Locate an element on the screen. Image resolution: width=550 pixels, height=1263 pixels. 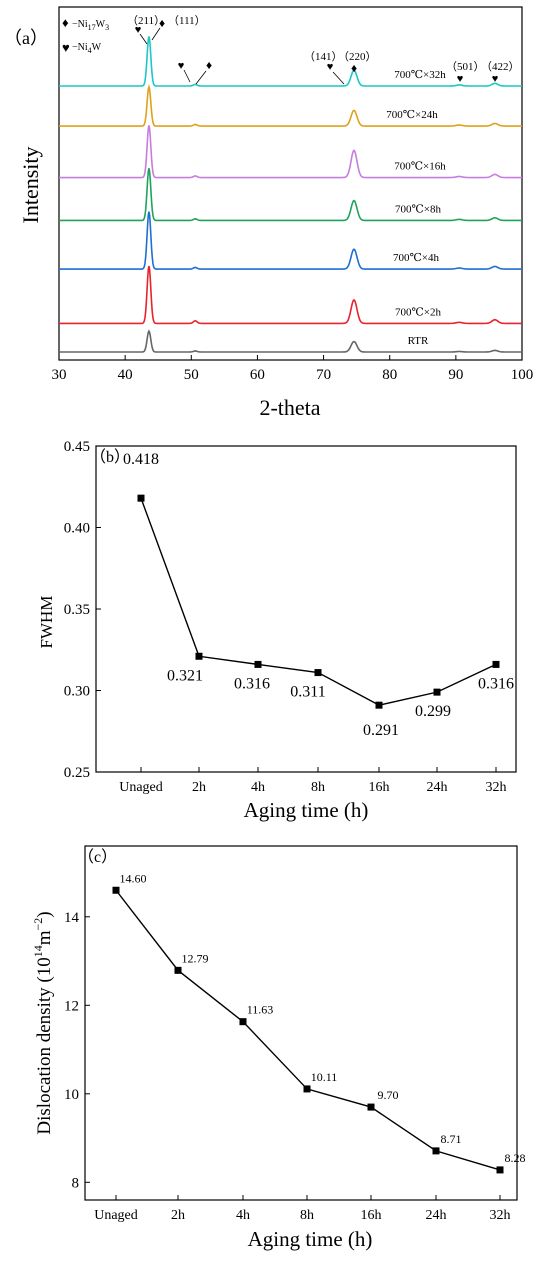
data-label: 12.79 is located at coordinates (195, 958).